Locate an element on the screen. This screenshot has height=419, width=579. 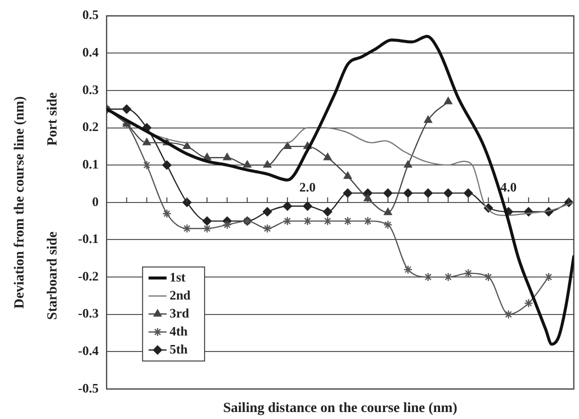
y-tick-label: 0.5 is located at coordinates (91, 14).